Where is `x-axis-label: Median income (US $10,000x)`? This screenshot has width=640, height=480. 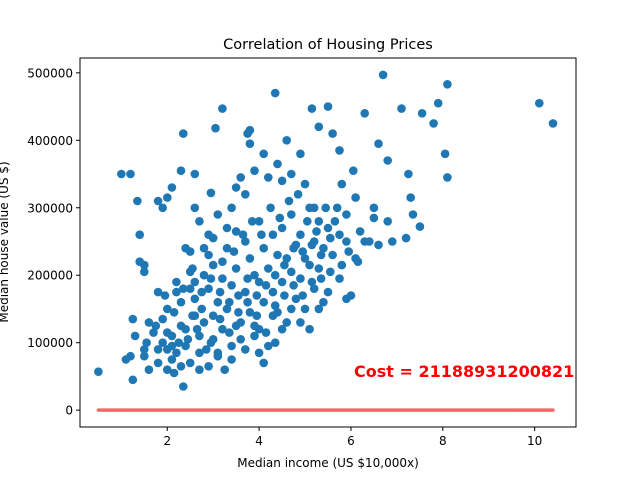 x-axis-label: Median income (US $10,000x) is located at coordinates (328, 463).